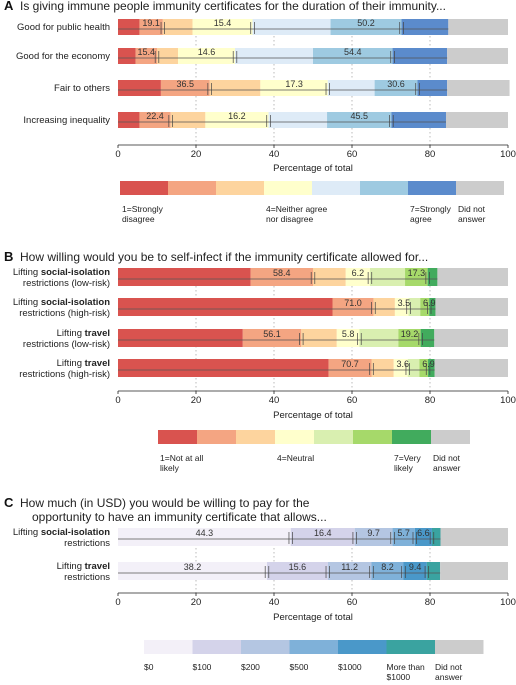  What do you see at coordinates (313, 537) in the screenshot?
I see `bar-row: 44.3 16.4 9.7 5.7 6.6` at bounding box center [313, 537].